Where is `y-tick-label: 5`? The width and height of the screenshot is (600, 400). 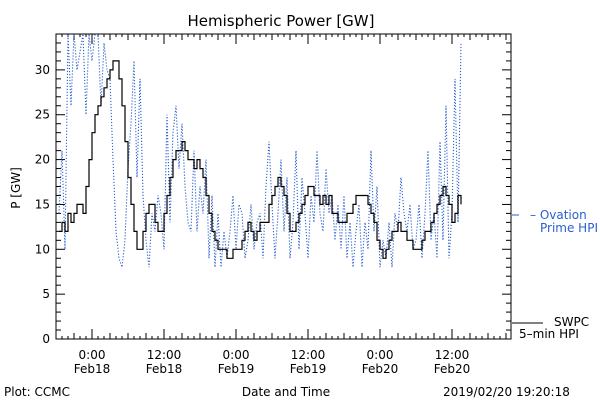
y-tick-label: 5 is located at coordinates (46, 294).